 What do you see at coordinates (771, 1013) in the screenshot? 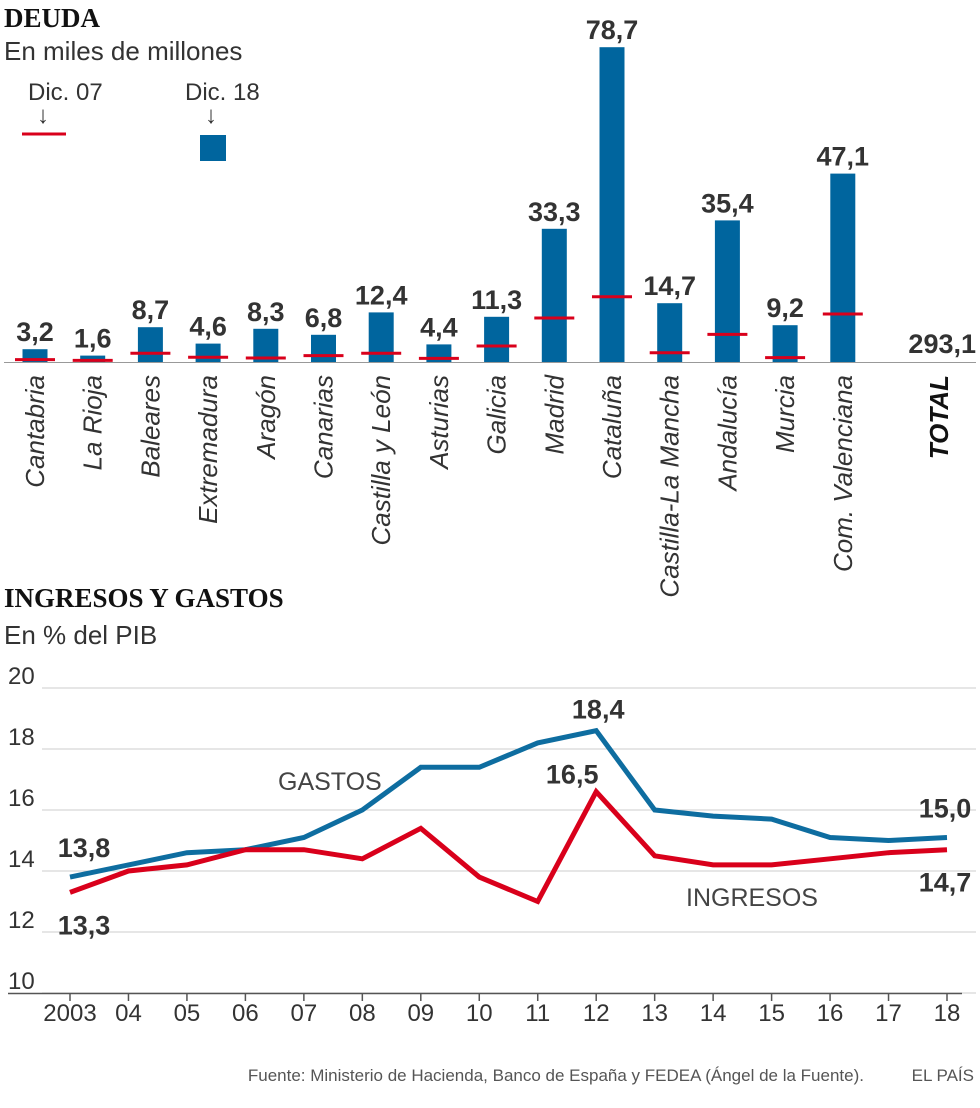
I see `x-tick-15: 15` at bounding box center [771, 1013].